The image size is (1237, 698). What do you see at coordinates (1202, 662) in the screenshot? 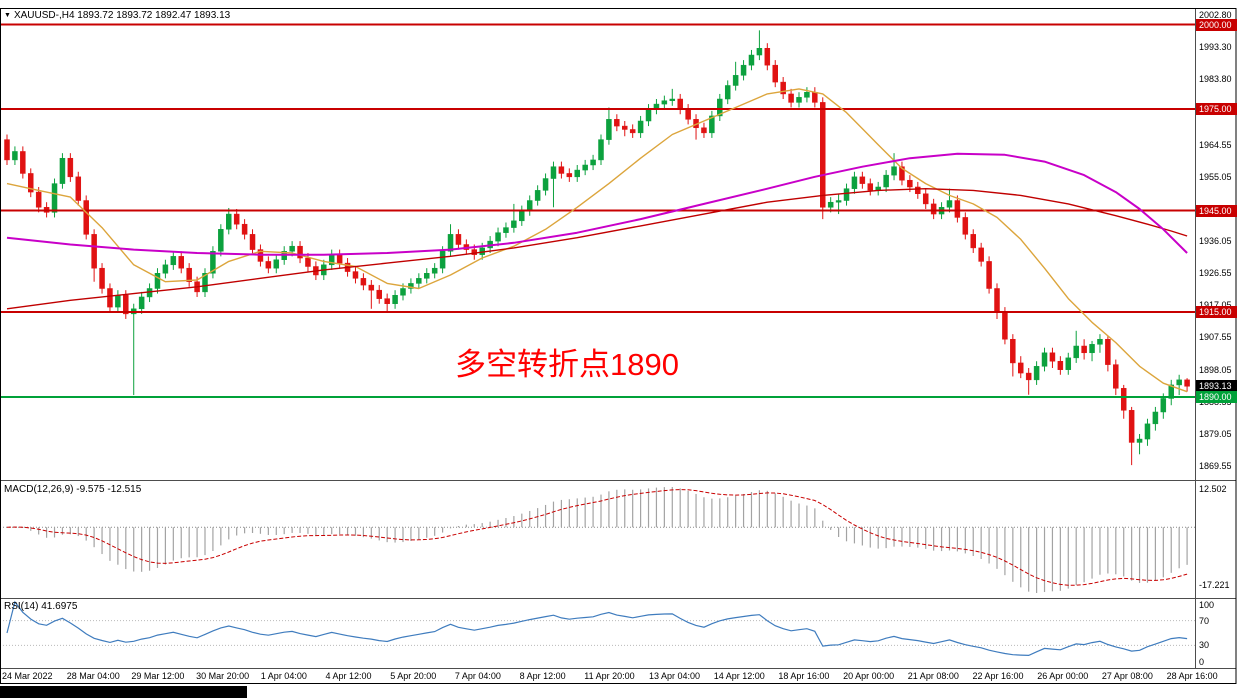
I see `rsi-axis-label: 0` at bounding box center [1202, 662].